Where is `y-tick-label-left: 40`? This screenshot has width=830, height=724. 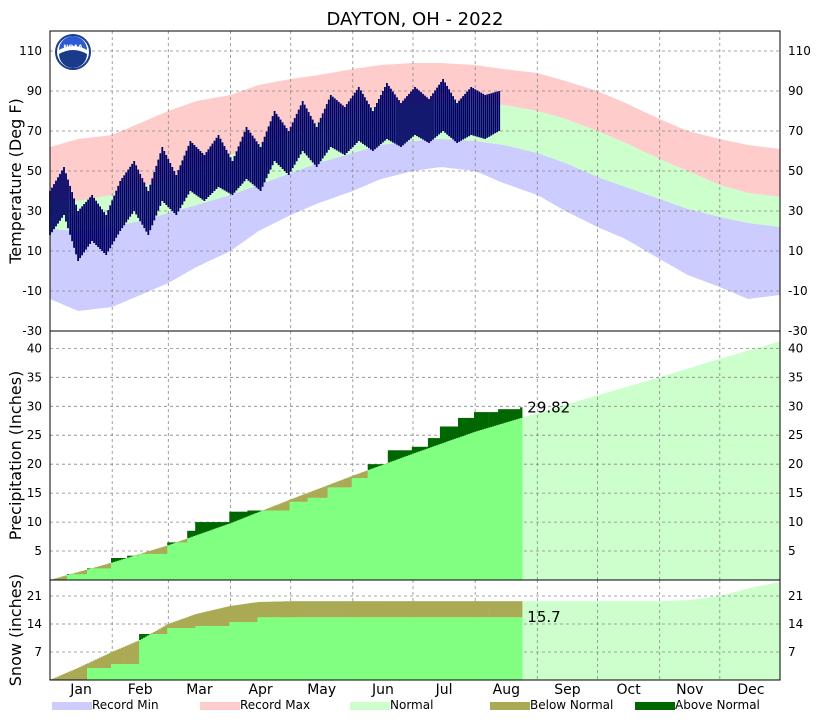
y-tick-label-left: 40 is located at coordinates (34, 348).